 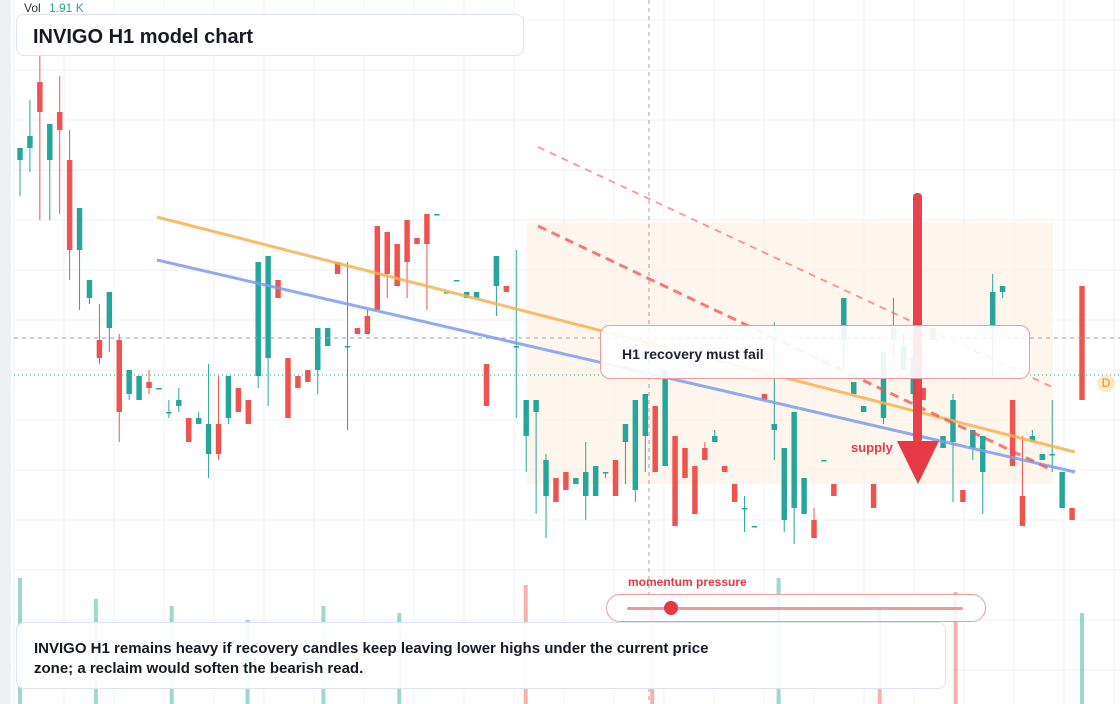 I want to click on title-card: INVIGO H1 model chart, so click(x=270, y=35).